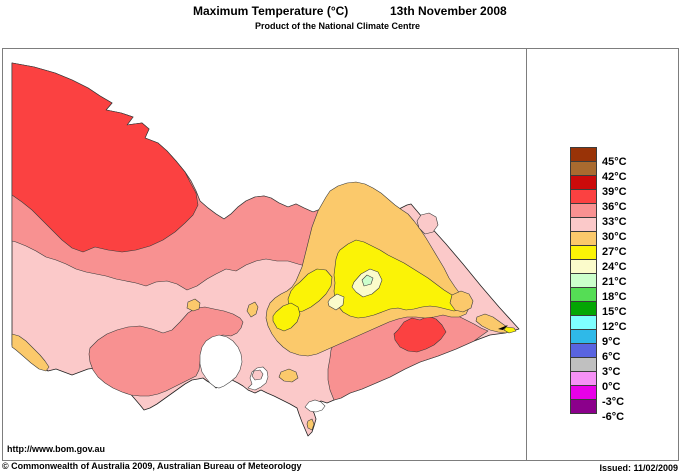  I want to click on corner-inlet, so click(315, 406).